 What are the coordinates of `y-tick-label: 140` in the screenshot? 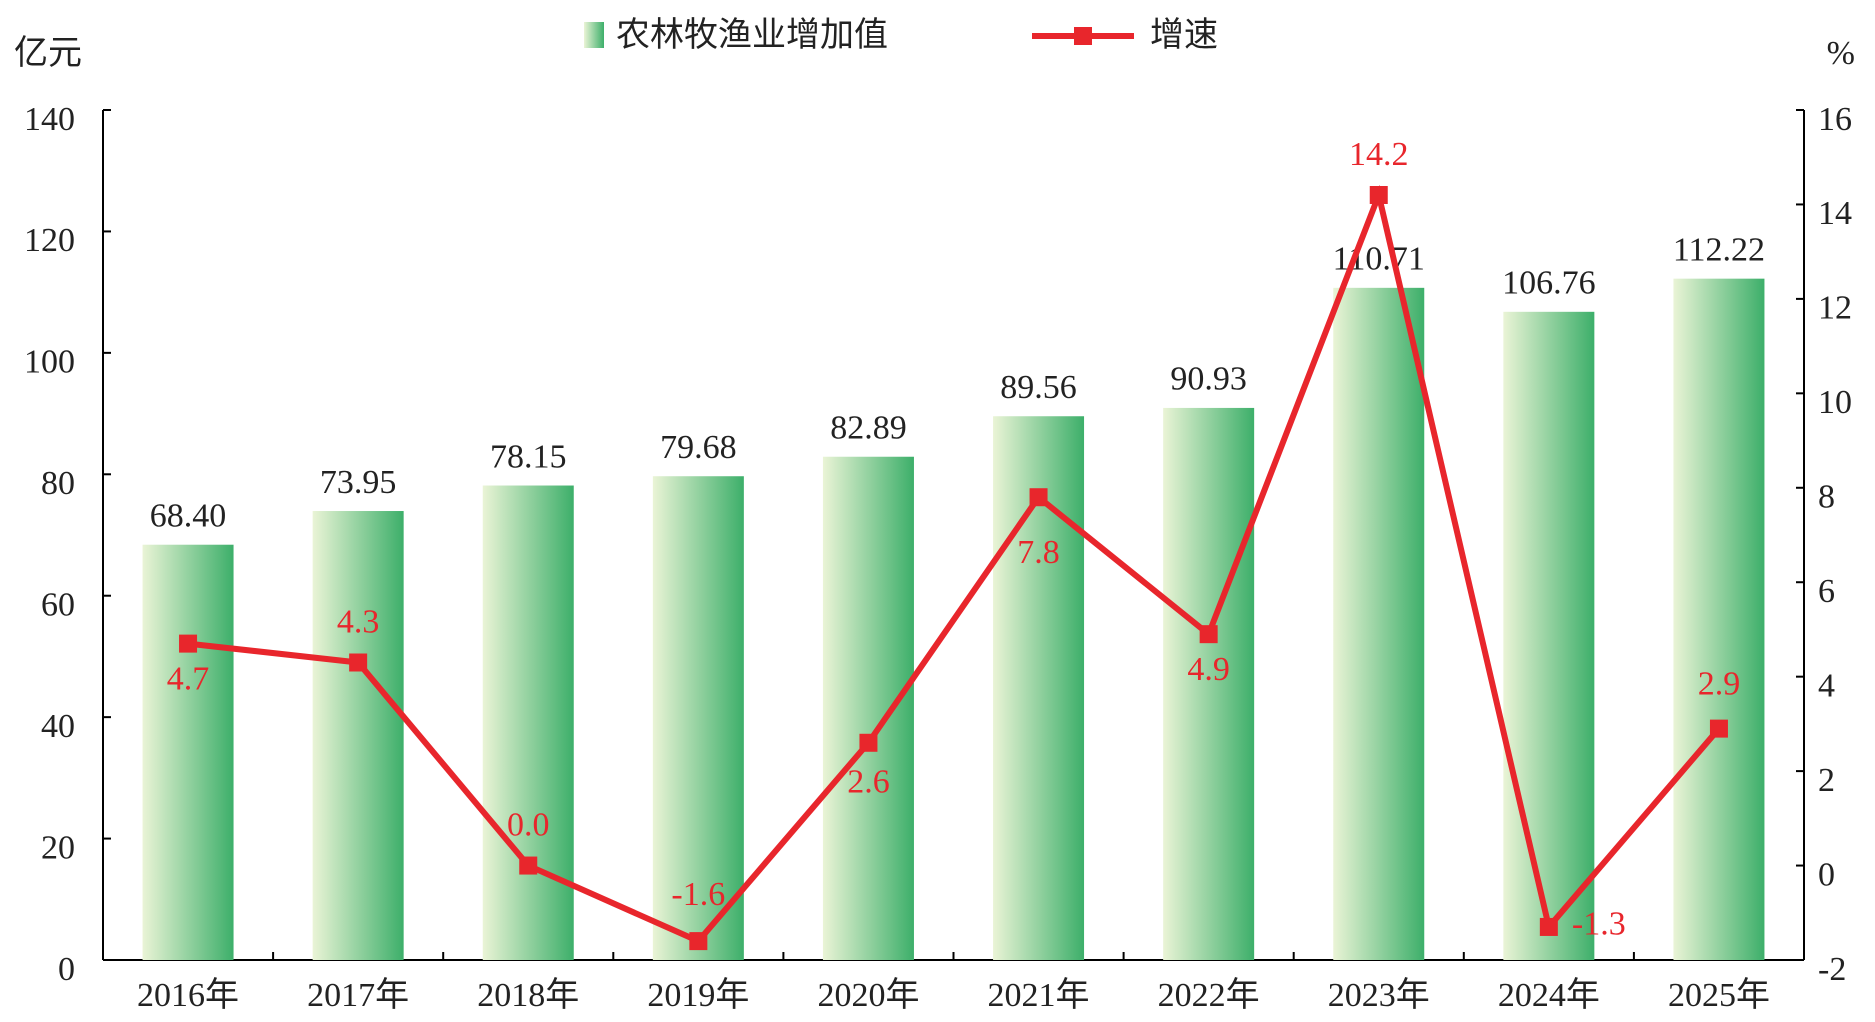 It's located at (49, 119).